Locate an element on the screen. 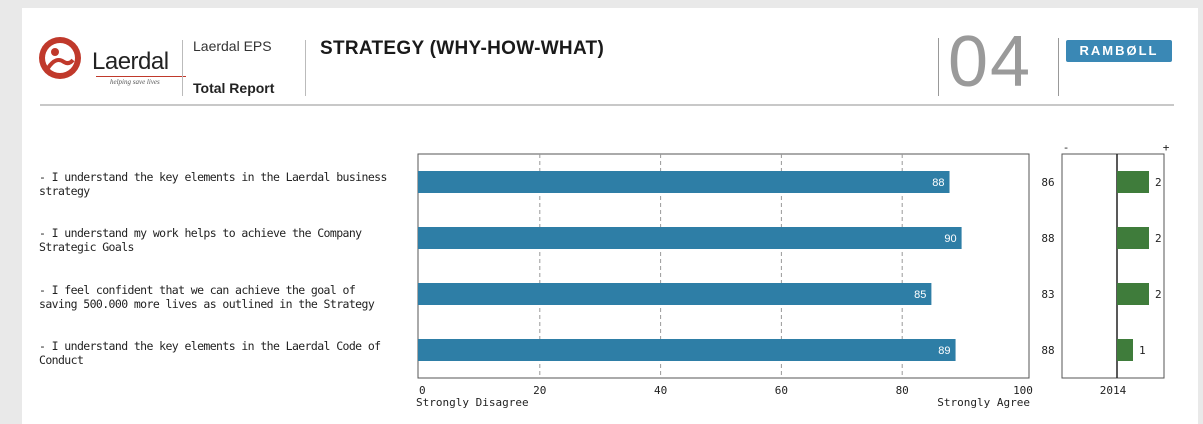 Image resolution: width=1203 pixels, height=424 pixels. change-panel-frame is located at coordinates (1113, 266).